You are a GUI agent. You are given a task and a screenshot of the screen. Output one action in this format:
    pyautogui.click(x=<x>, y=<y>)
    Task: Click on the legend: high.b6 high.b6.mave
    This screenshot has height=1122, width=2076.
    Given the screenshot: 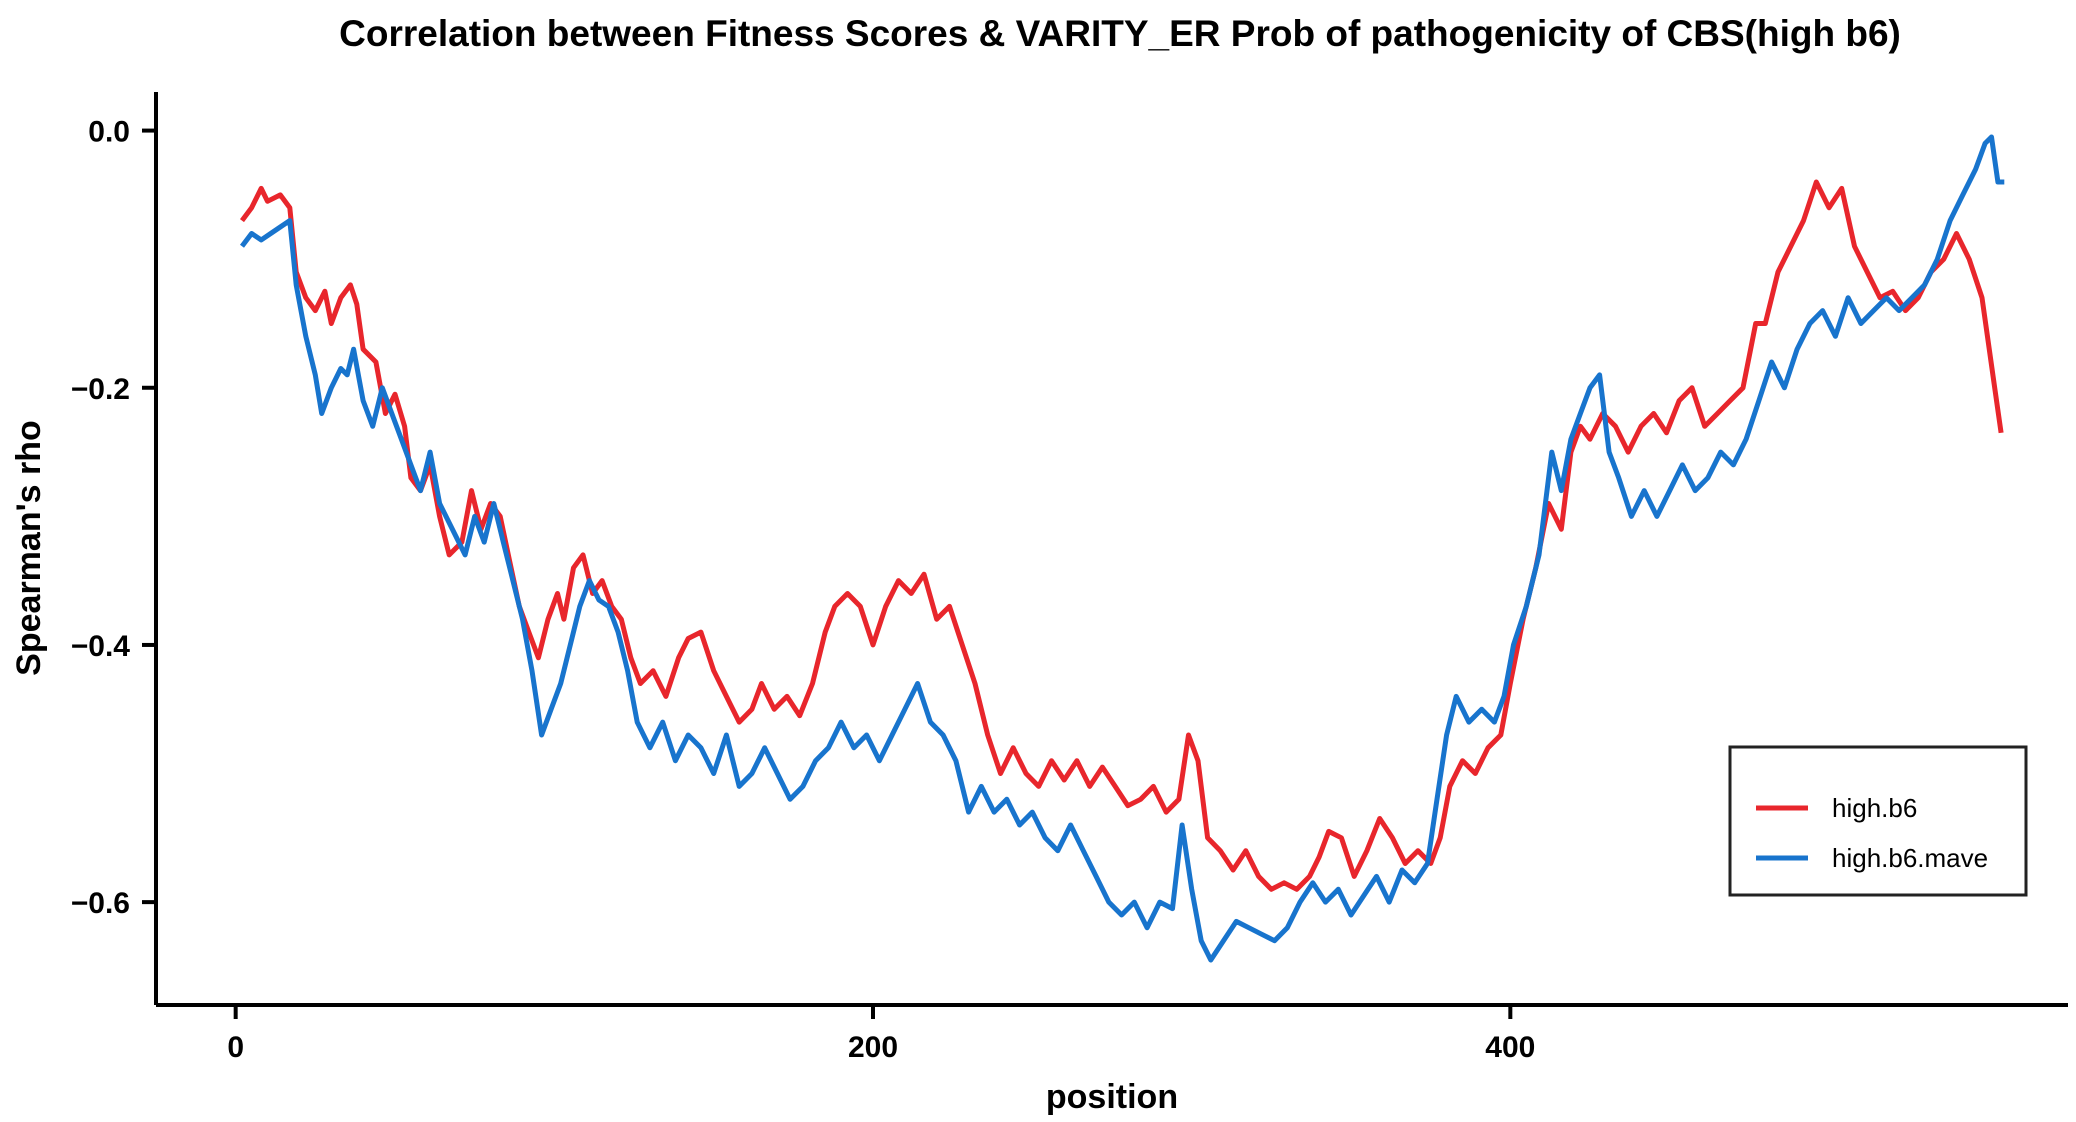 What is the action you would take?
    pyautogui.click(x=1878, y=821)
    